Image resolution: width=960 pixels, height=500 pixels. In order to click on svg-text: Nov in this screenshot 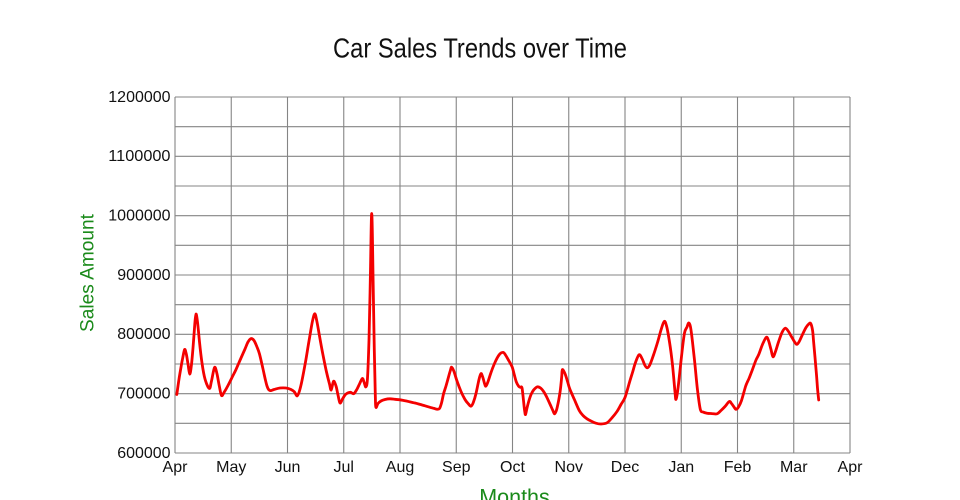, I will do `click(569, 467)`.